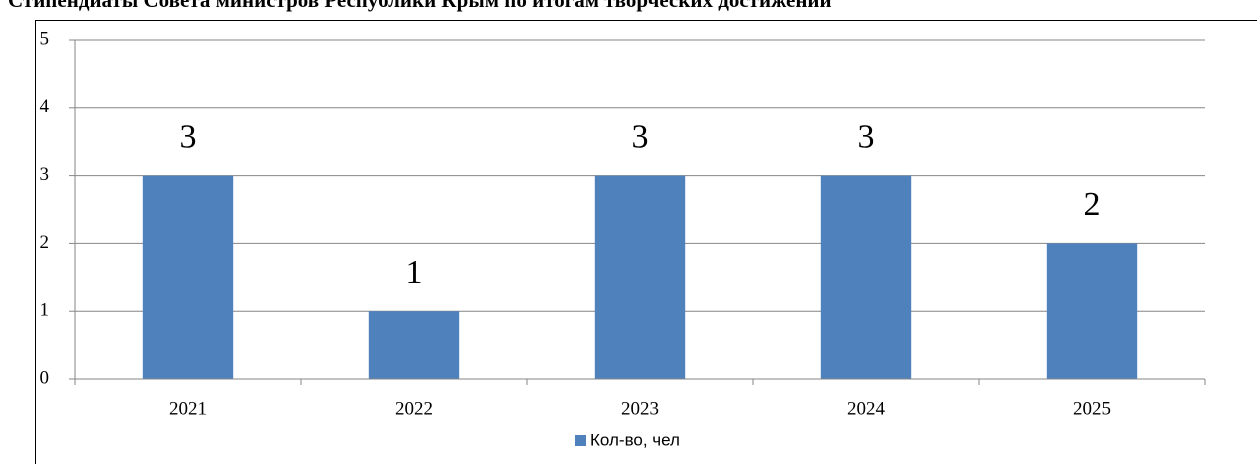 Image resolution: width=1257 pixels, height=464 pixels. I want to click on x-tick-label: 2023, so click(640, 408).